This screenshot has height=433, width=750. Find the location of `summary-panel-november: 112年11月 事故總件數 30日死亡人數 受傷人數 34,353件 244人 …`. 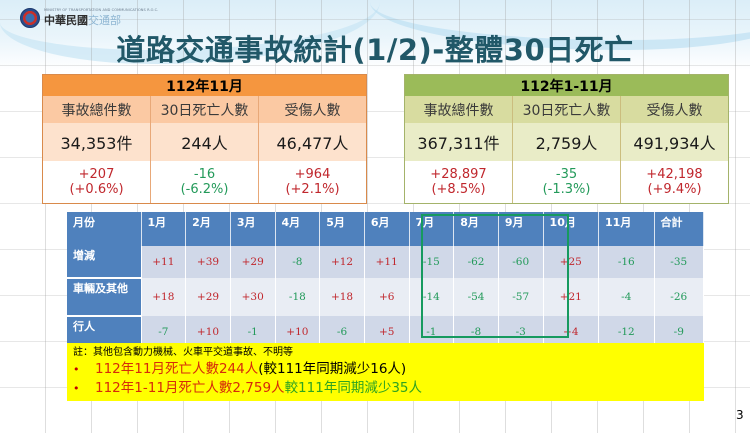

summary-panel-november: 112年11月 事故總件數 30日死亡人數 受傷人數 34,353件 244人 … is located at coordinates (204, 139).